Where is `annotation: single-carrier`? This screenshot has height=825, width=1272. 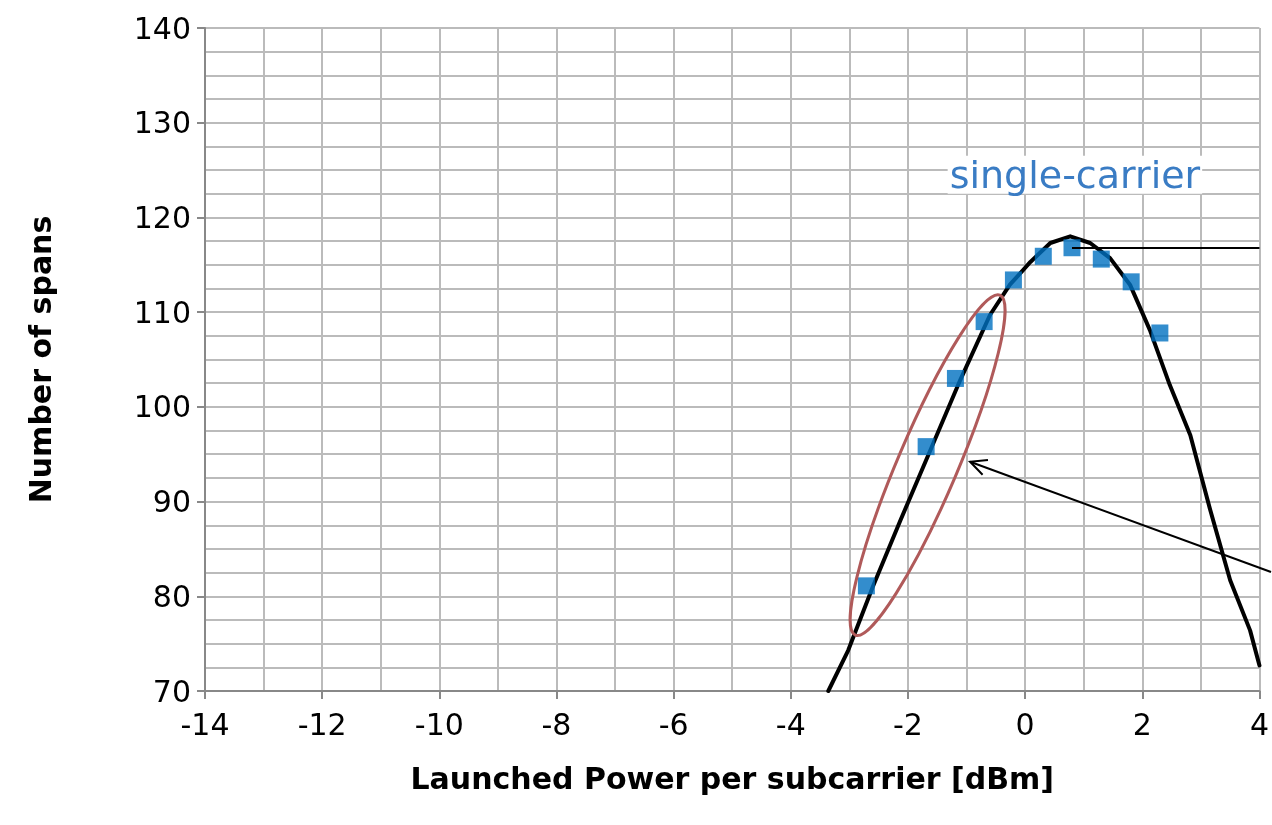 annotation: single-carrier is located at coordinates (1075, 174).